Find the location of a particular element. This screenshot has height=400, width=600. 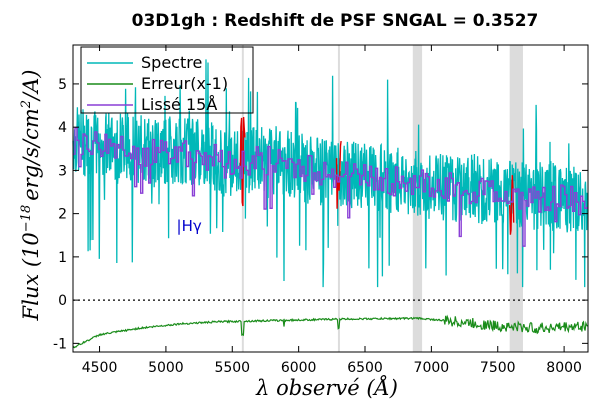

y-axis-label: Flux (10−18 erg/s/cm2/A) is located at coordinates (31, 196).